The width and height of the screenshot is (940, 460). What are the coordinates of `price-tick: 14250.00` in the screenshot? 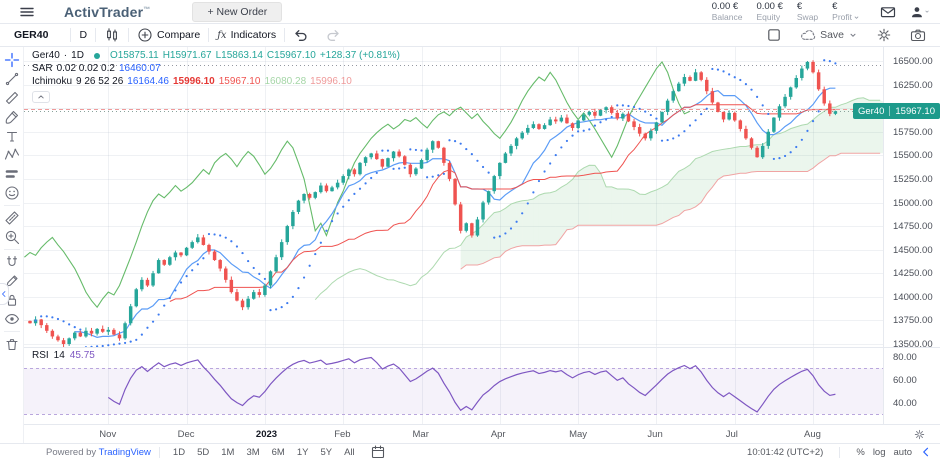 It's located at (913, 274).